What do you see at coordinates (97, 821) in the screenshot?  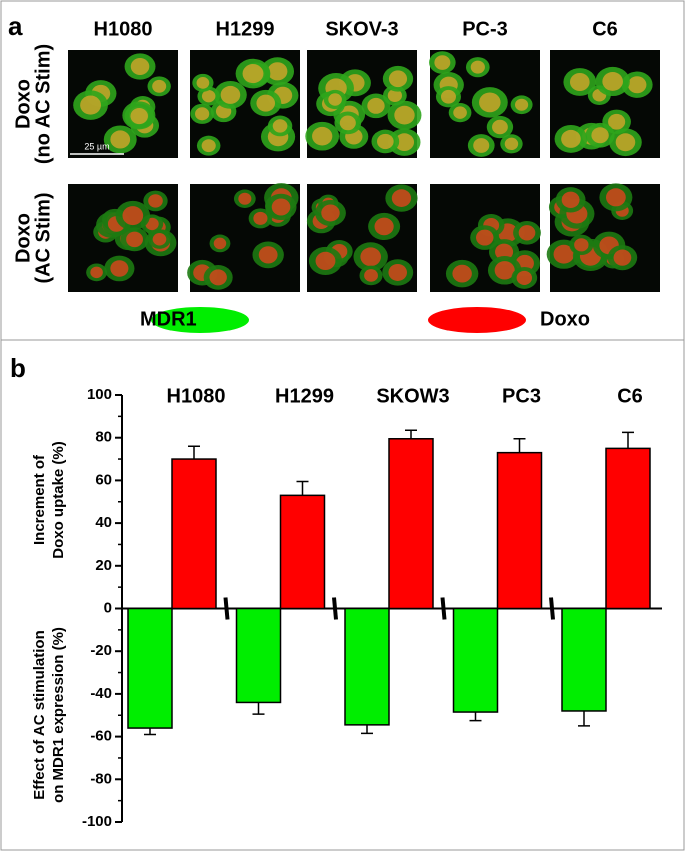 I see `y-tick-label: -100` at bounding box center [97, 821].